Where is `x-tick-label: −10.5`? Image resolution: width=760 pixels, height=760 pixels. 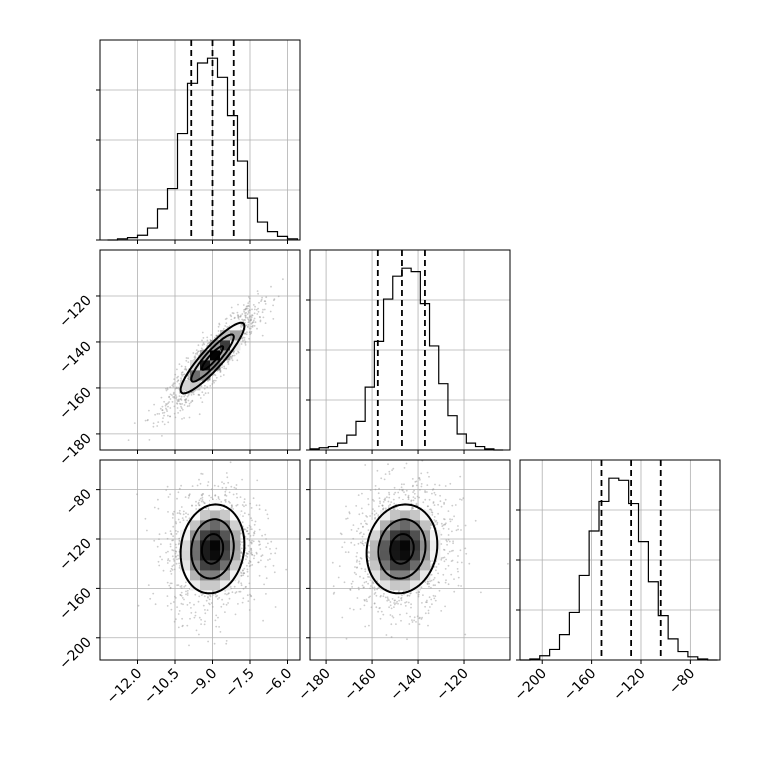 x-tick-label: −10.5 is located at coordinates (162, 687).